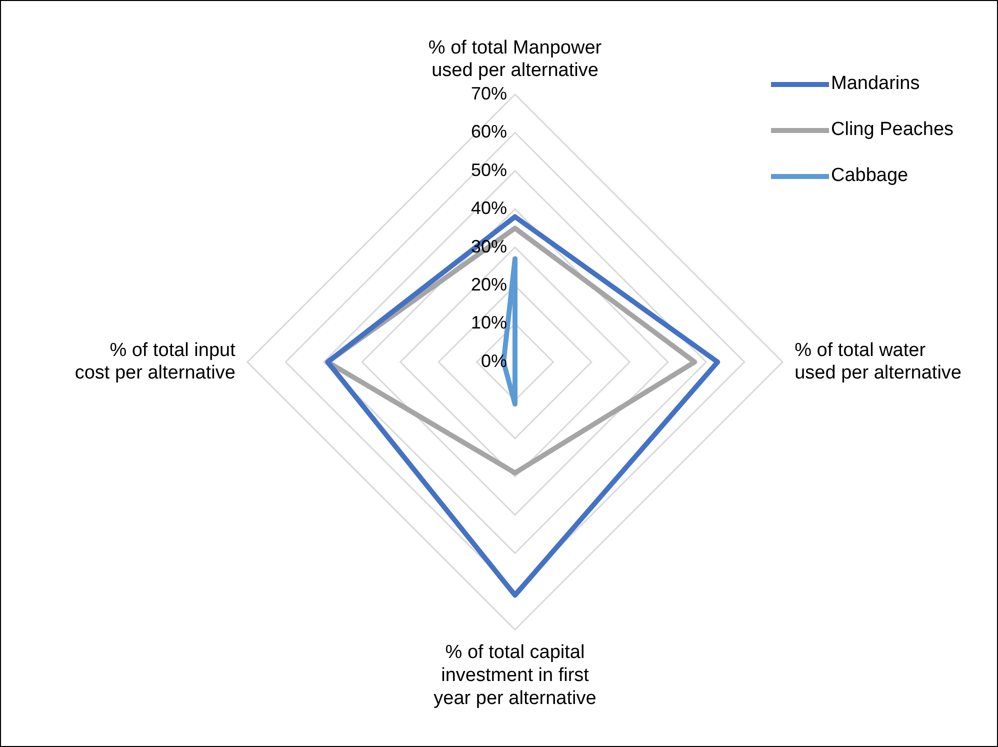 This screenshot has height=747, width=998. What do you see at coordinates (155, 362) in the screenshot?
I see `spoke-label: % of total input cost per alternative` at bounding box center [155, 362].